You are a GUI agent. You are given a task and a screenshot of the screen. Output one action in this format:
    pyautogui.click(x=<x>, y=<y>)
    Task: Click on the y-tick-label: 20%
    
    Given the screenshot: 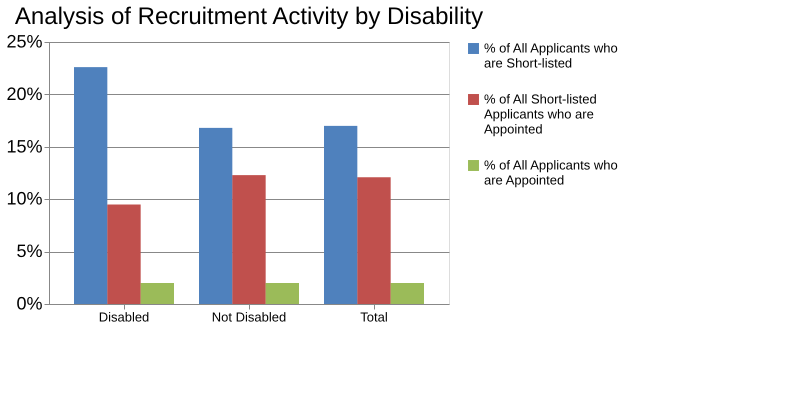 What is the action you would take?
    pyautogui.click(x=24, y=94)
    